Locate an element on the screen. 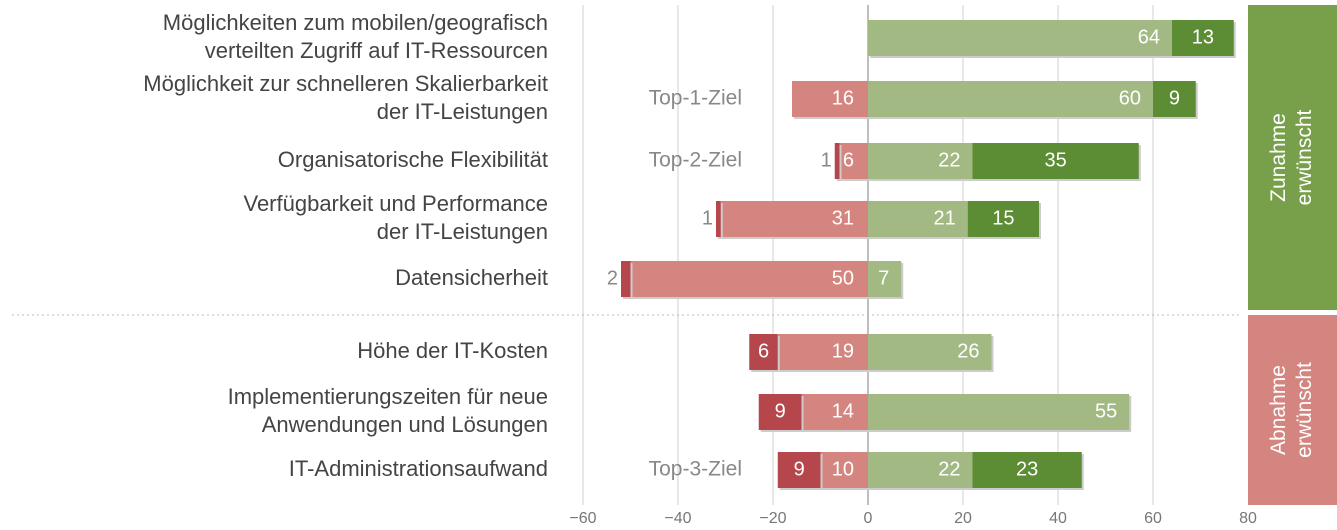 The image size is (1337, 530). value-label: 31 is located at coordinates (843, 218).